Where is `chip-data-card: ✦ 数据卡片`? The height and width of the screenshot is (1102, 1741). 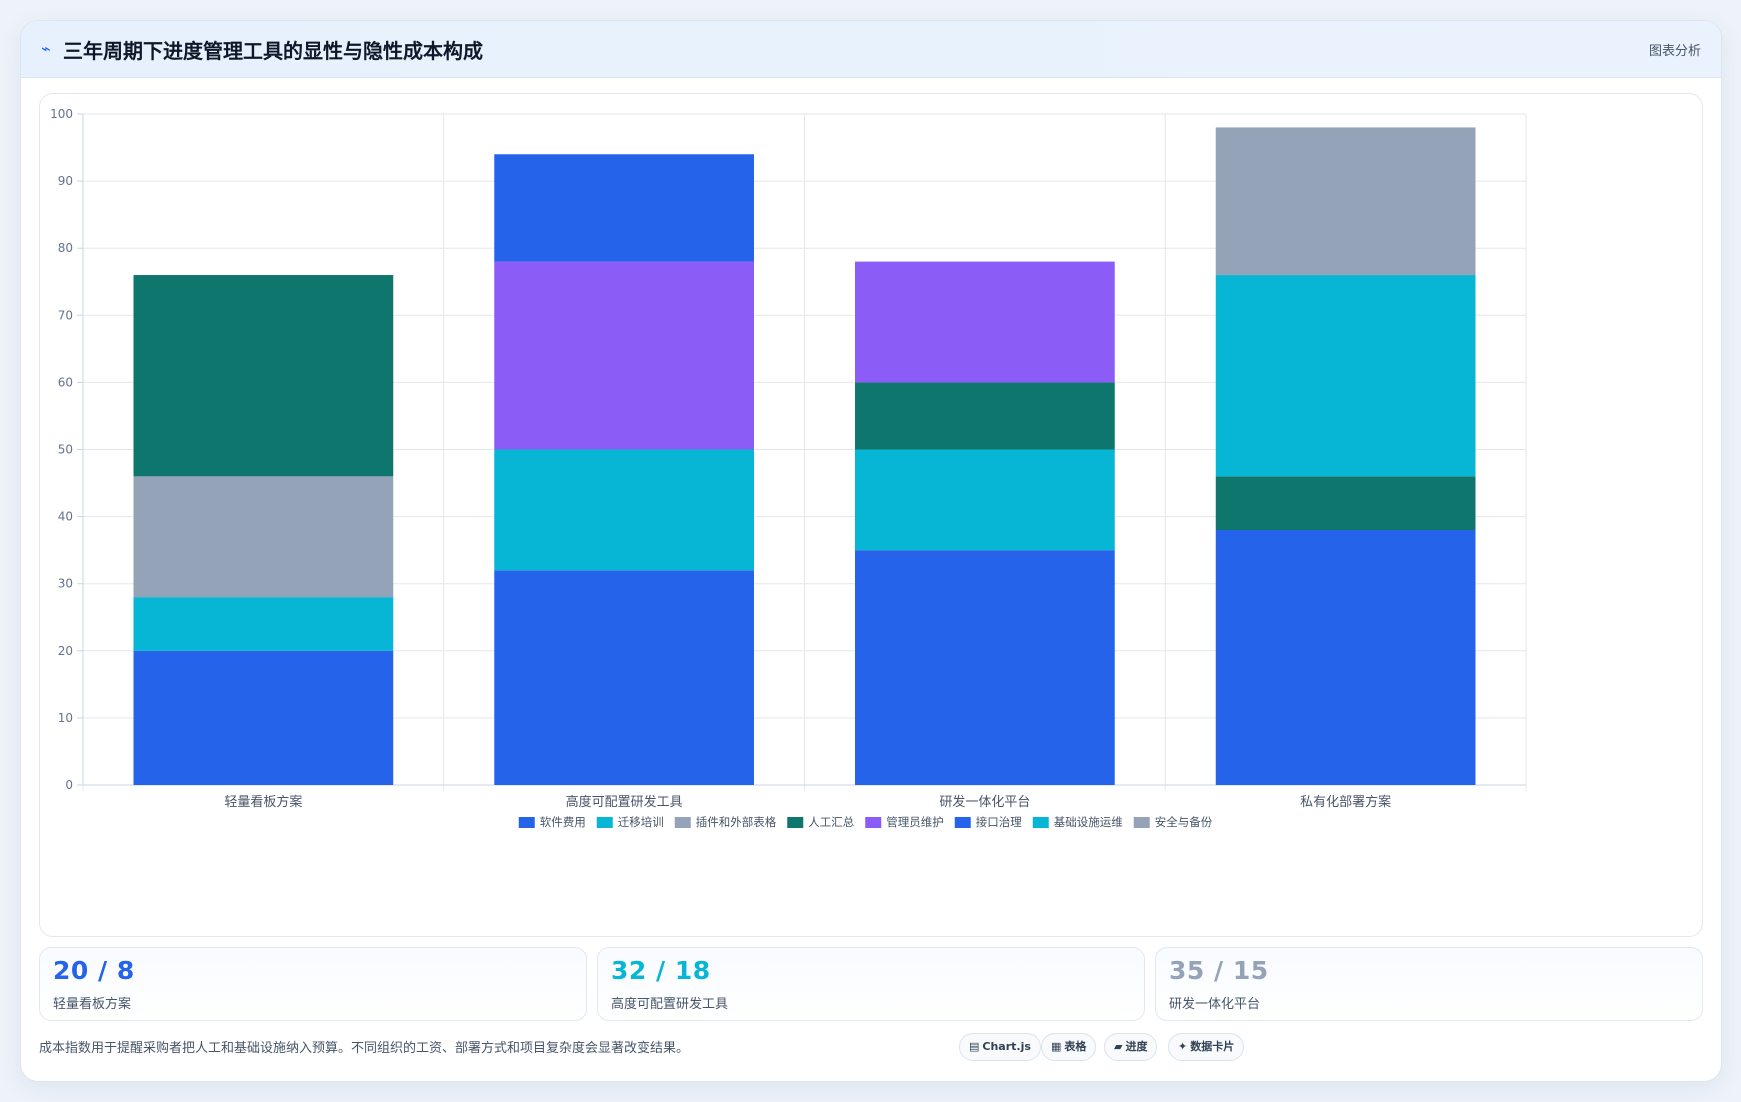 chip-data-card: ✦ 数据卡片 is located at coordinates (1206, 1047).